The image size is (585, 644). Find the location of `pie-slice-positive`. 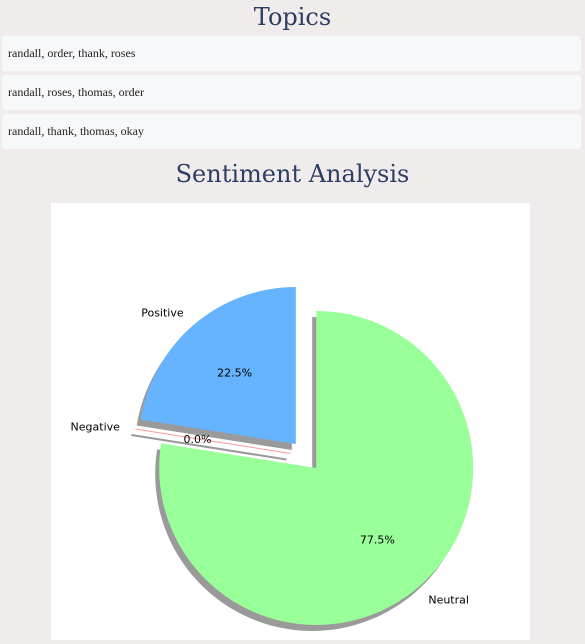

pie-slice-positive is located at coordinates (218, 366).